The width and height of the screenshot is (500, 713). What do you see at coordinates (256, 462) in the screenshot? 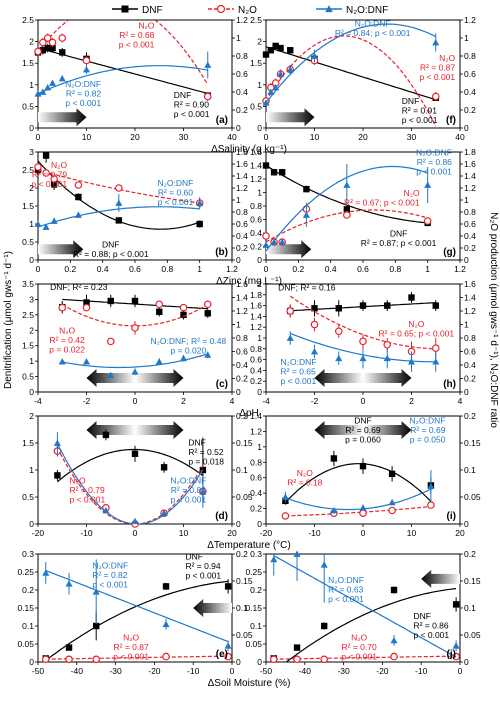
I see `y-tick-label: 0.8` at bounding box center [256, 462].